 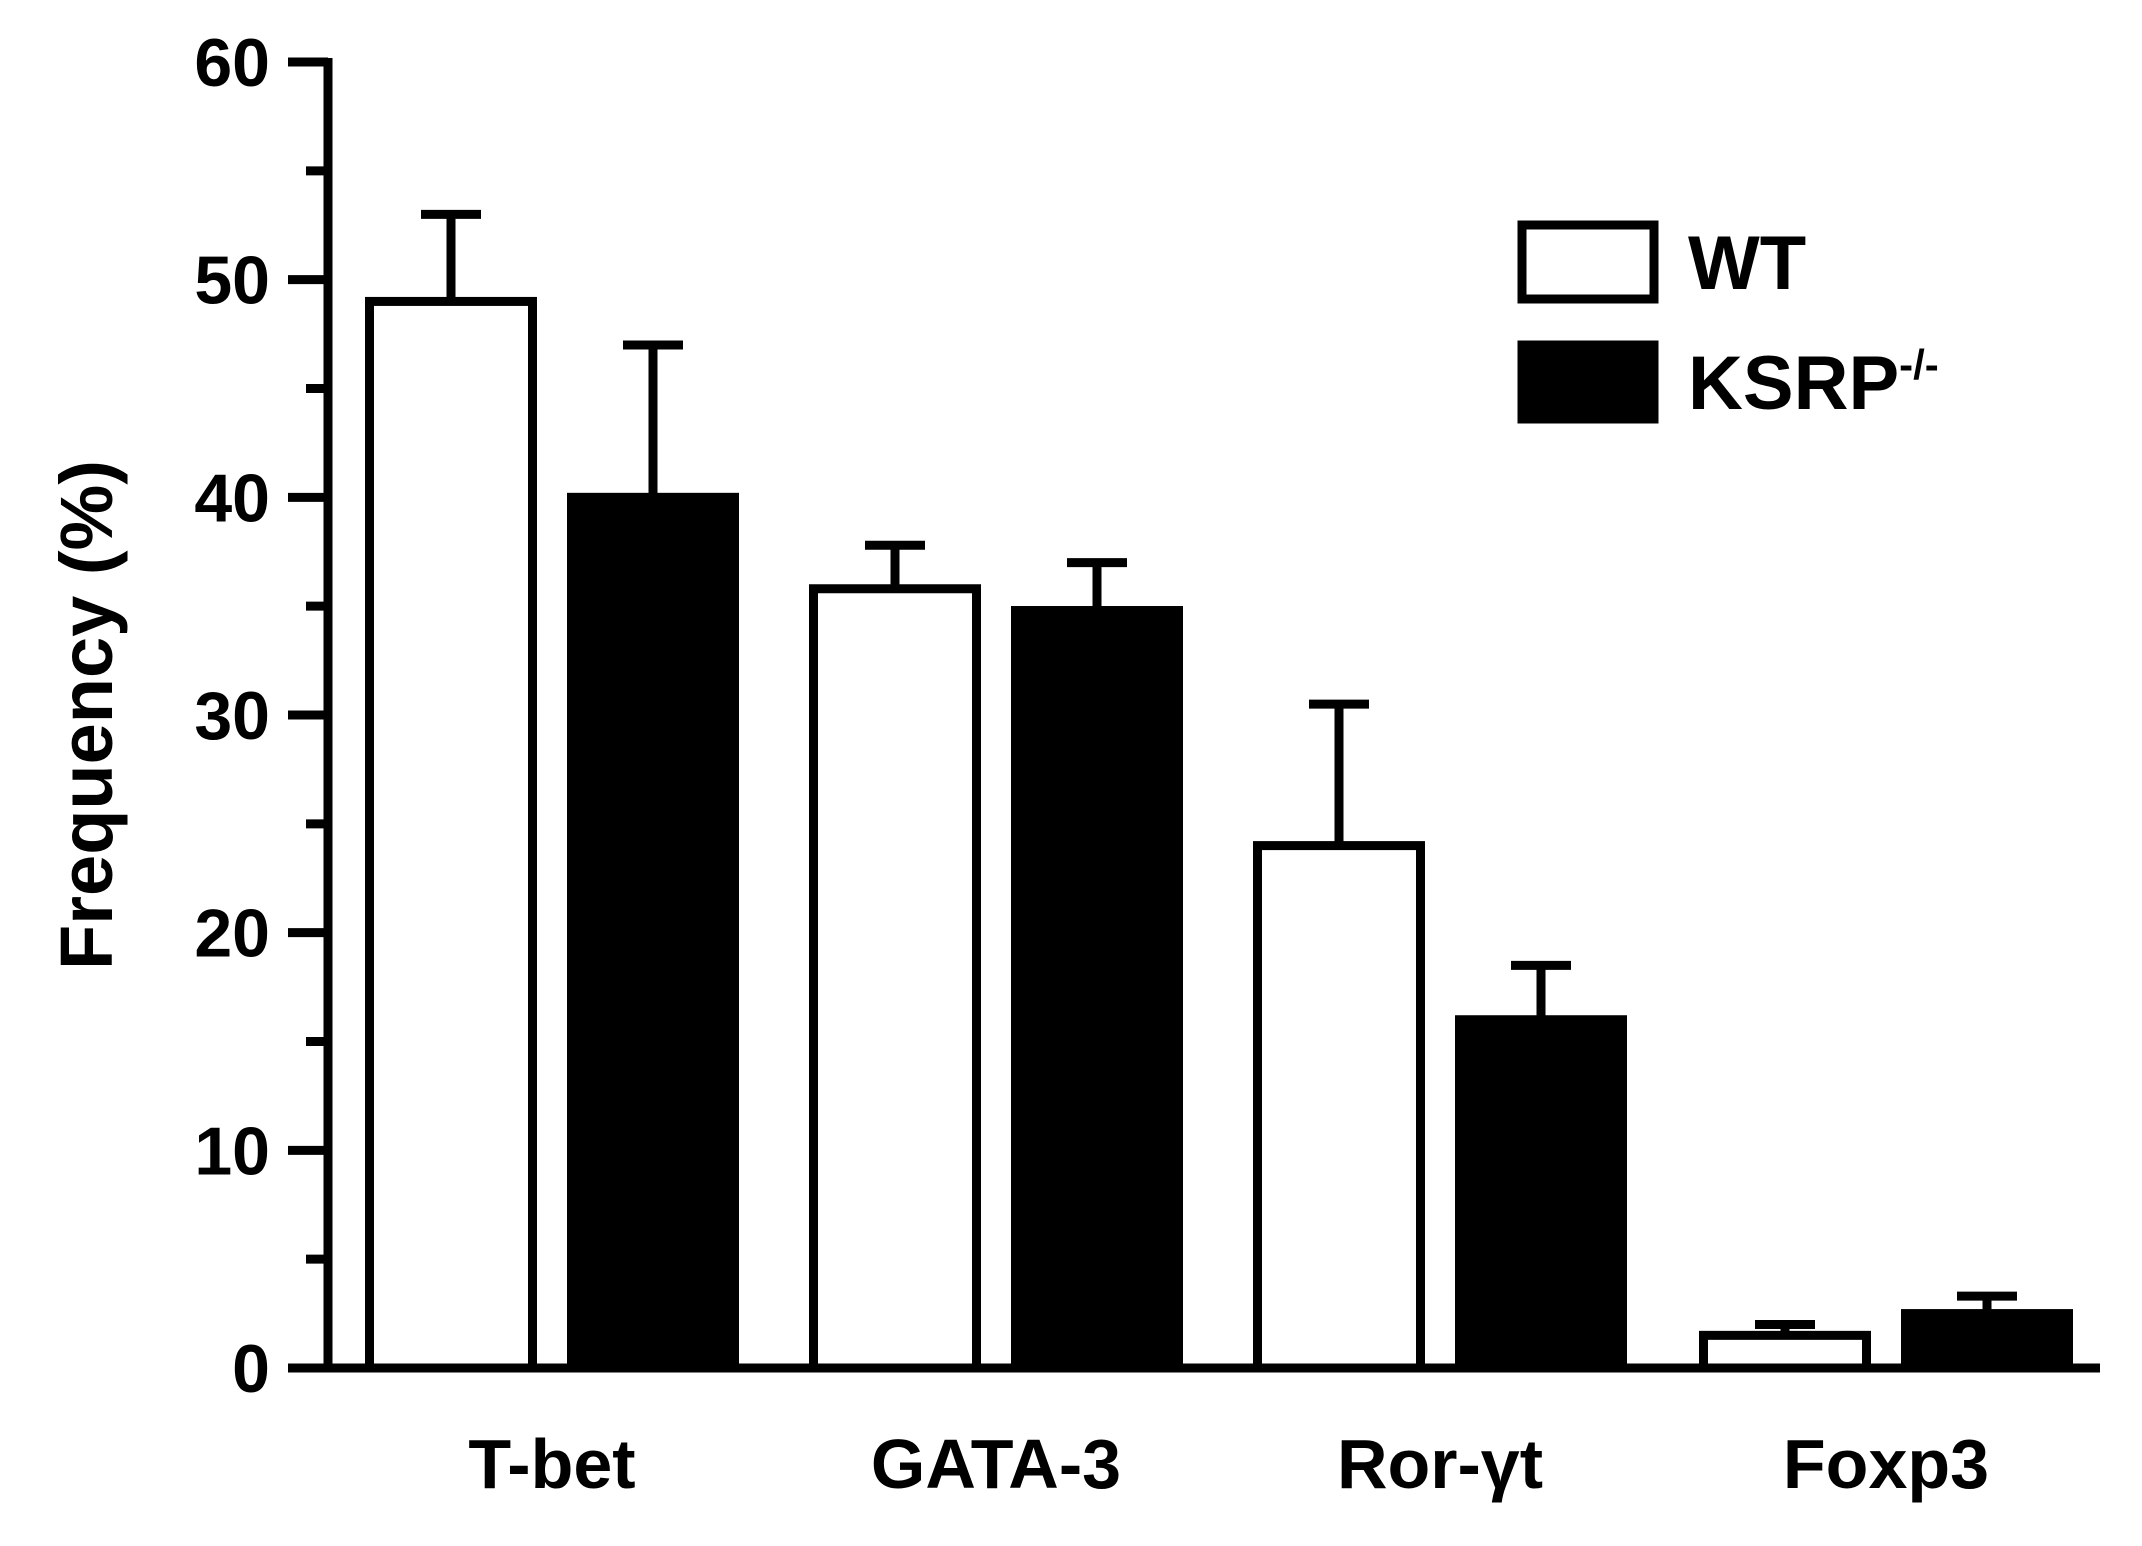 What do you see at coordinates (232, 716) in the screenshot?
I see `y-tick-label: 30` at bounding box center [232, 716].